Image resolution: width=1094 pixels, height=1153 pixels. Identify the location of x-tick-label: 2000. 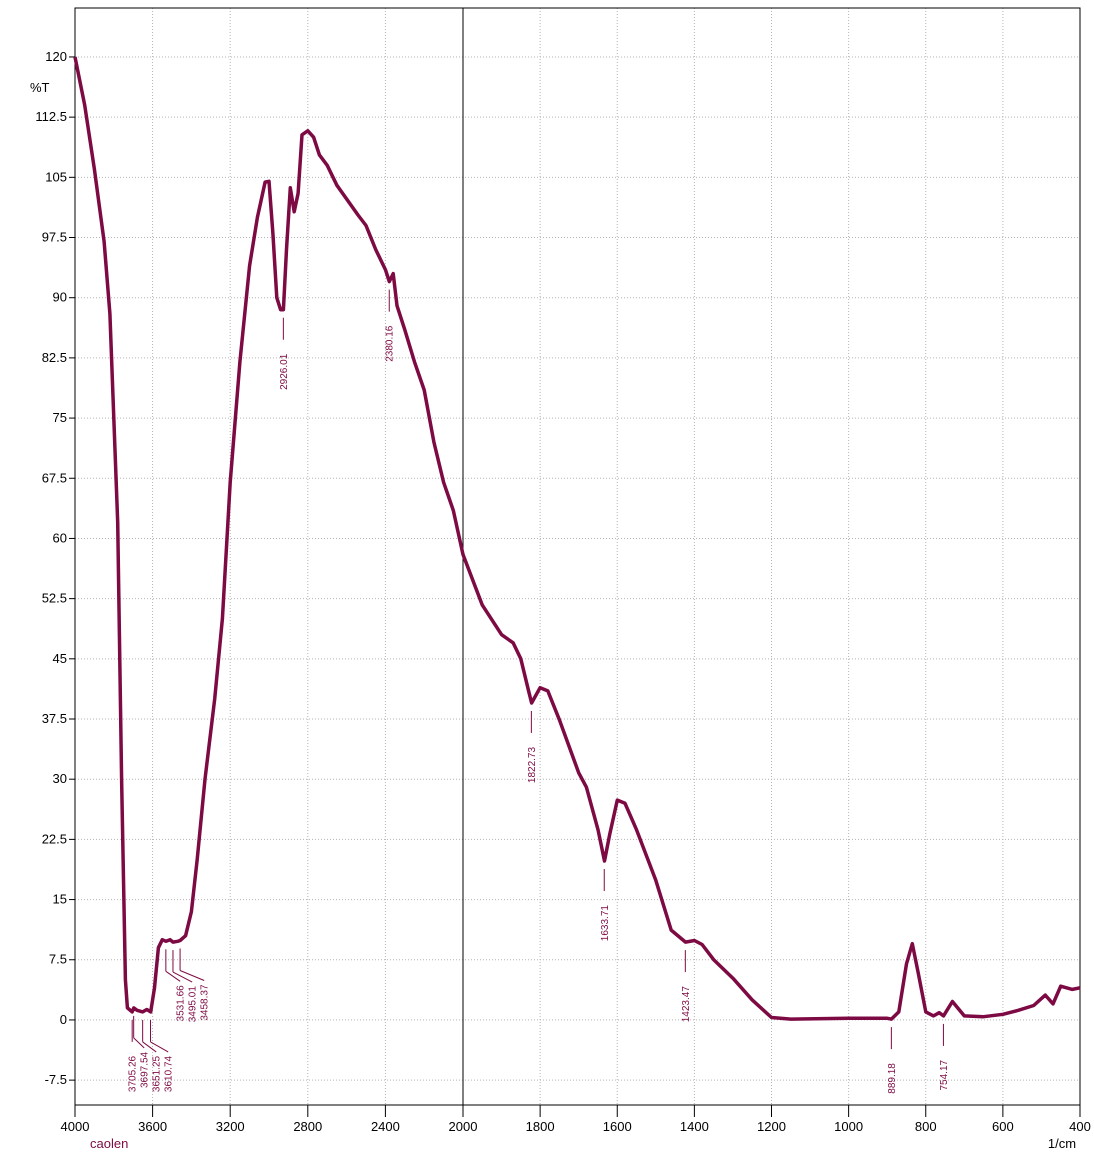
(463, 1126).